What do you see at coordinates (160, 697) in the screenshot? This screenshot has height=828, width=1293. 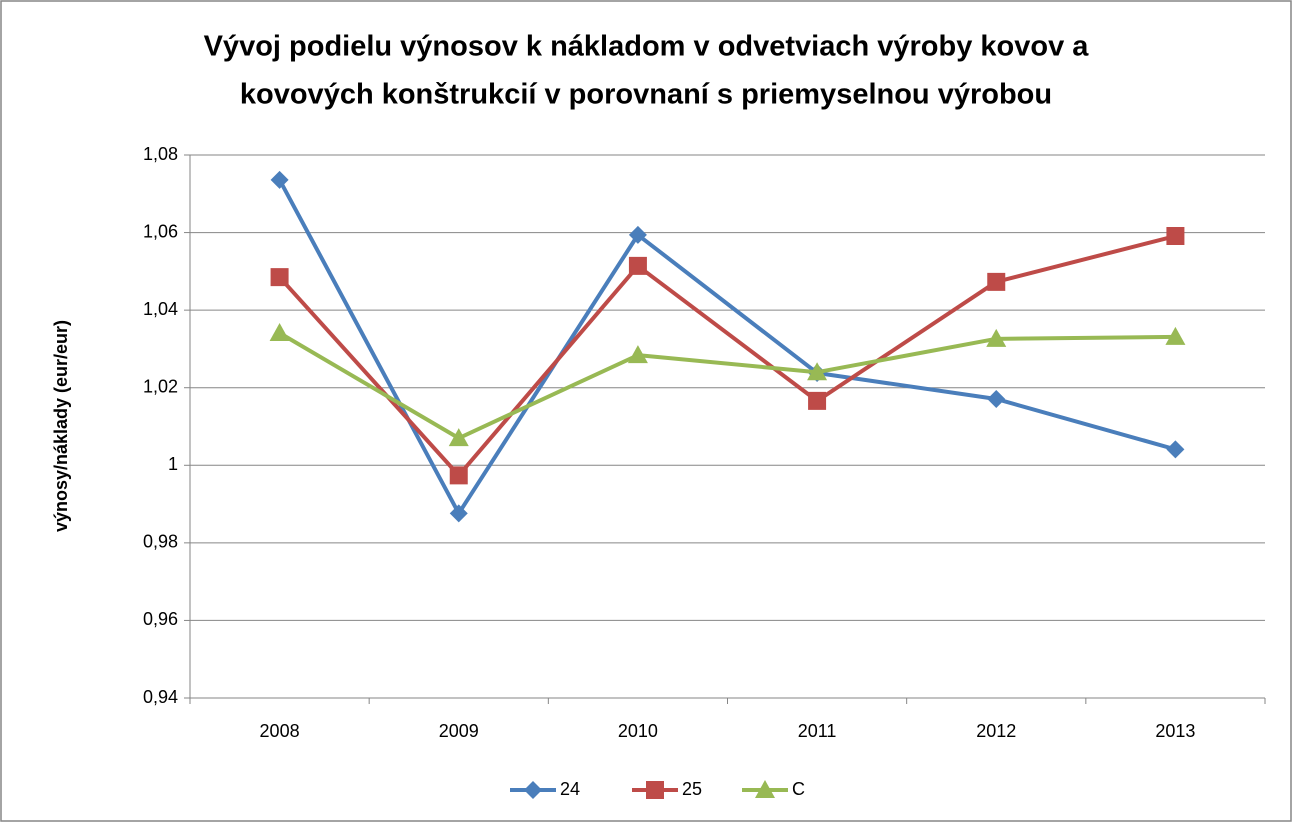 I see `y-tick-label: 0,94` at bounding box center [160, 697].